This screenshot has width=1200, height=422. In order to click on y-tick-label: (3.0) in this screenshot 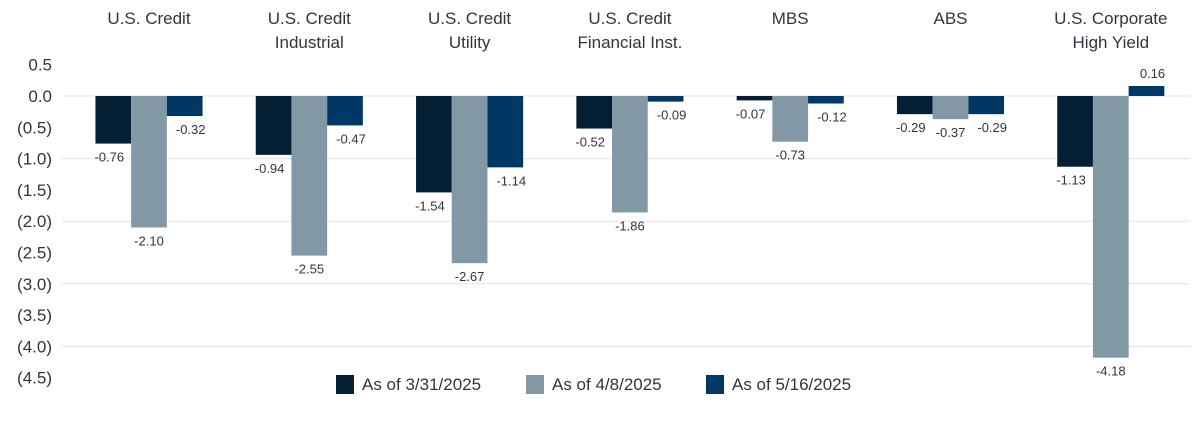, I will do `click(34, 284)`.